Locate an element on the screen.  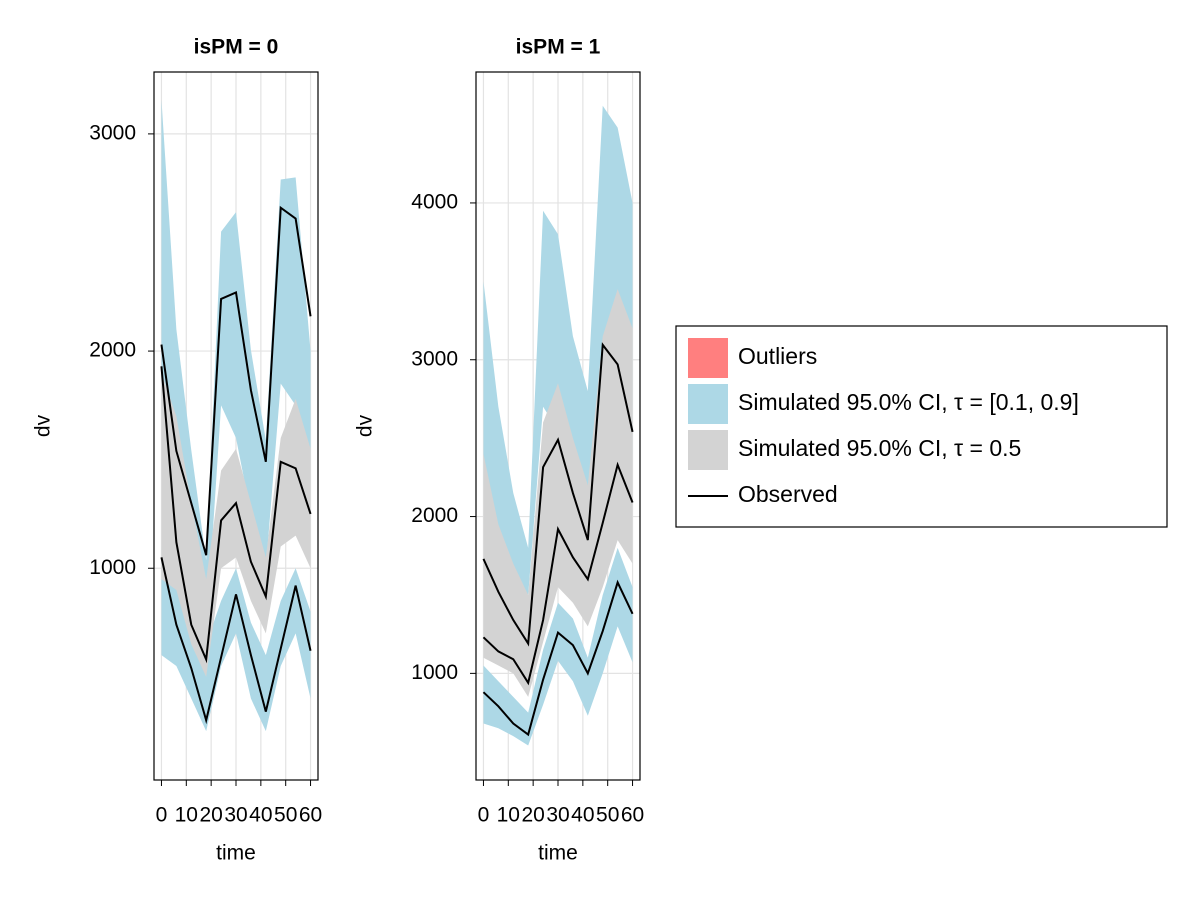
legend-label: Outliers is located at coordinates (777, 356).